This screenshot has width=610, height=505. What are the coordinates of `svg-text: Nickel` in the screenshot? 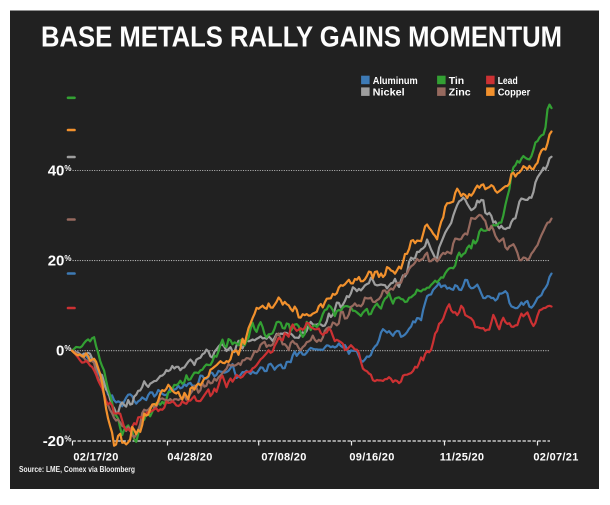 It's located at (389, 93).